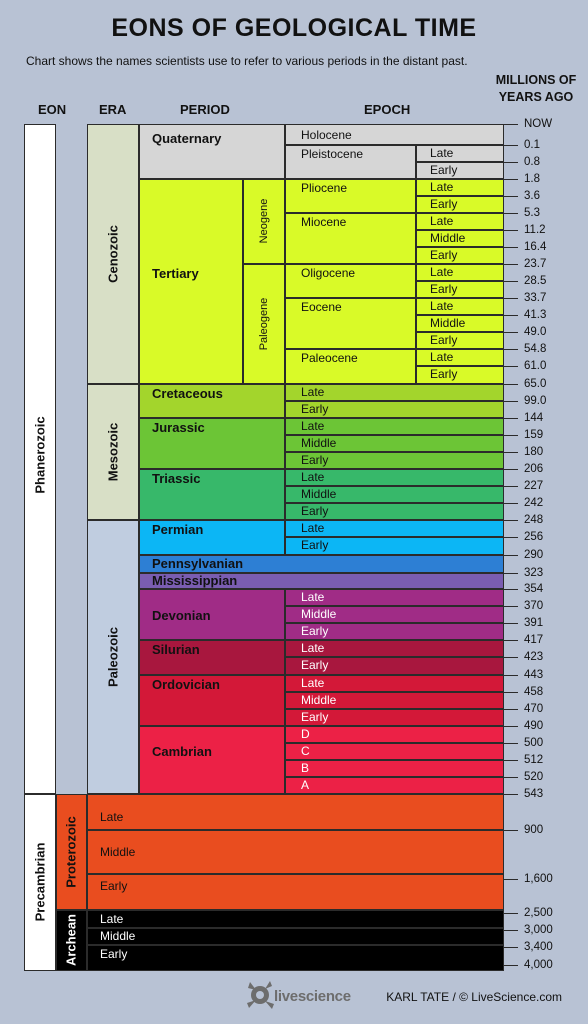 The height and width of the screenshot is (1024, 588). I want to click on mya-label: 0.8, so click(532, 162).